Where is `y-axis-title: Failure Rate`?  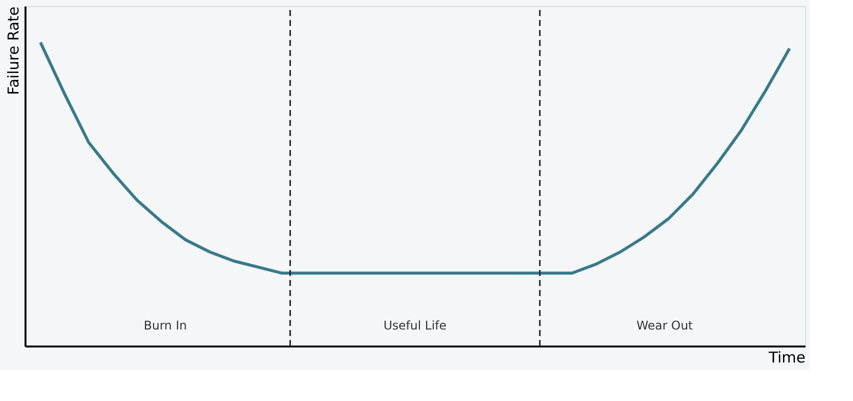 y-axis-title: Failure Rate is located at coordinates (13, 51).